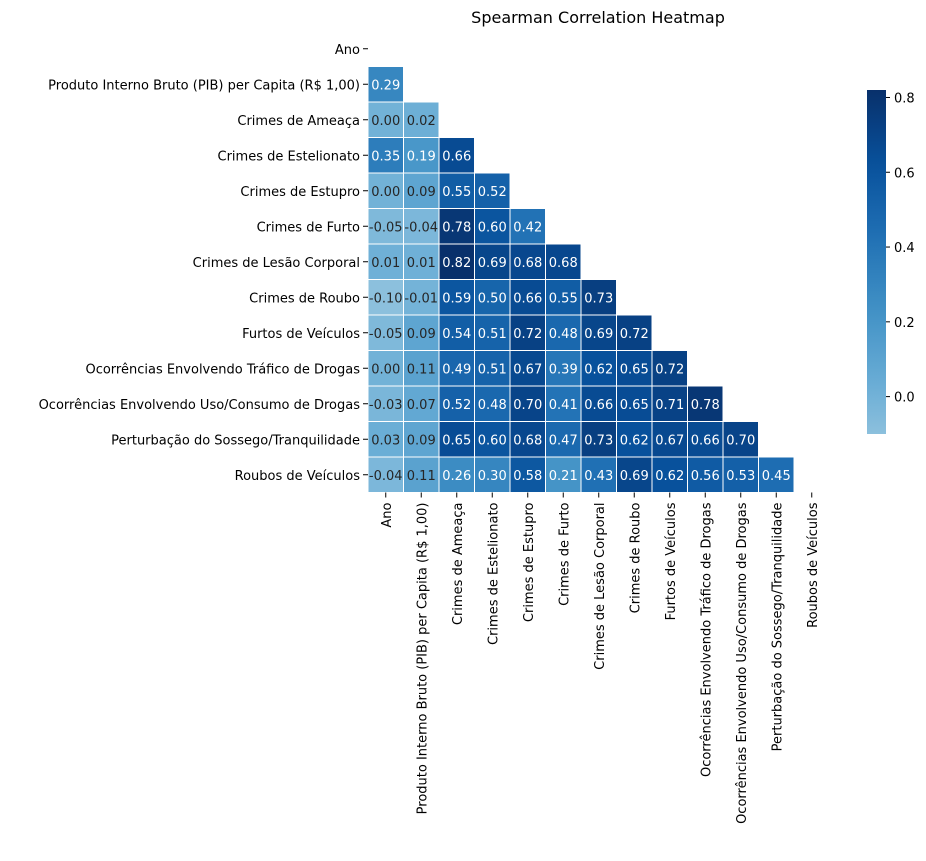 The height and width of the screenshot is (861, 926). I want to click on y-tick-label: Crimes de Furto, so click(308, 227).